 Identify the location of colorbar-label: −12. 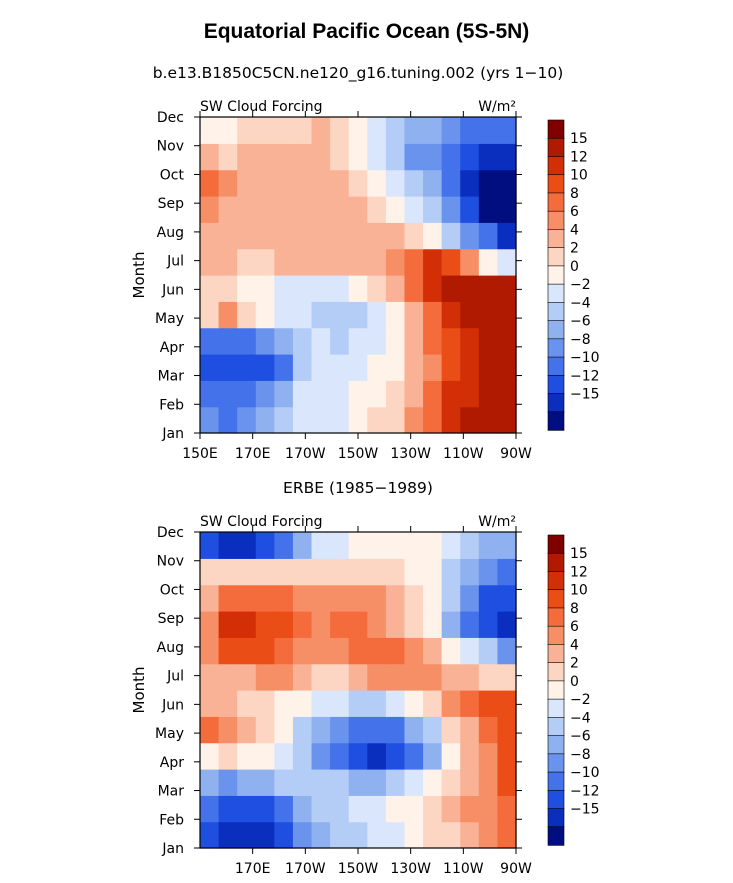
(585, 791).